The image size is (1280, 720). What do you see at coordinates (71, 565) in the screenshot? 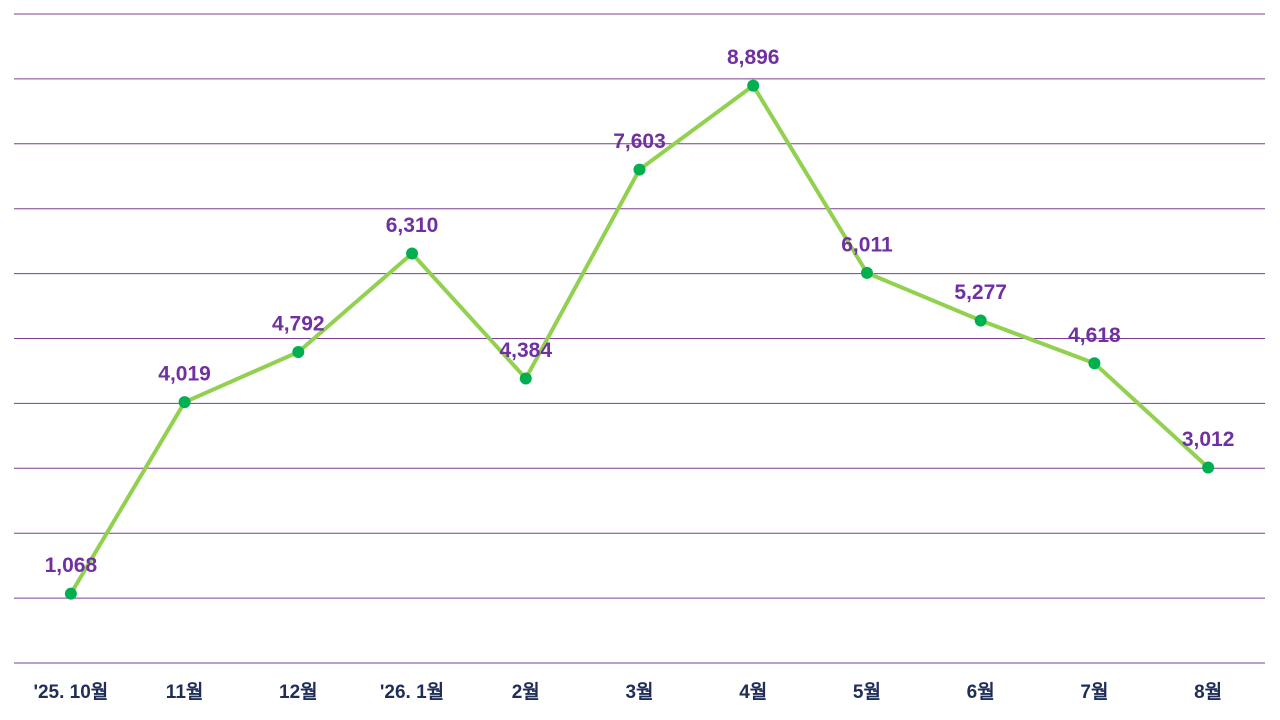
I see `value-label: 1,068` at bounding box center [71, 565].